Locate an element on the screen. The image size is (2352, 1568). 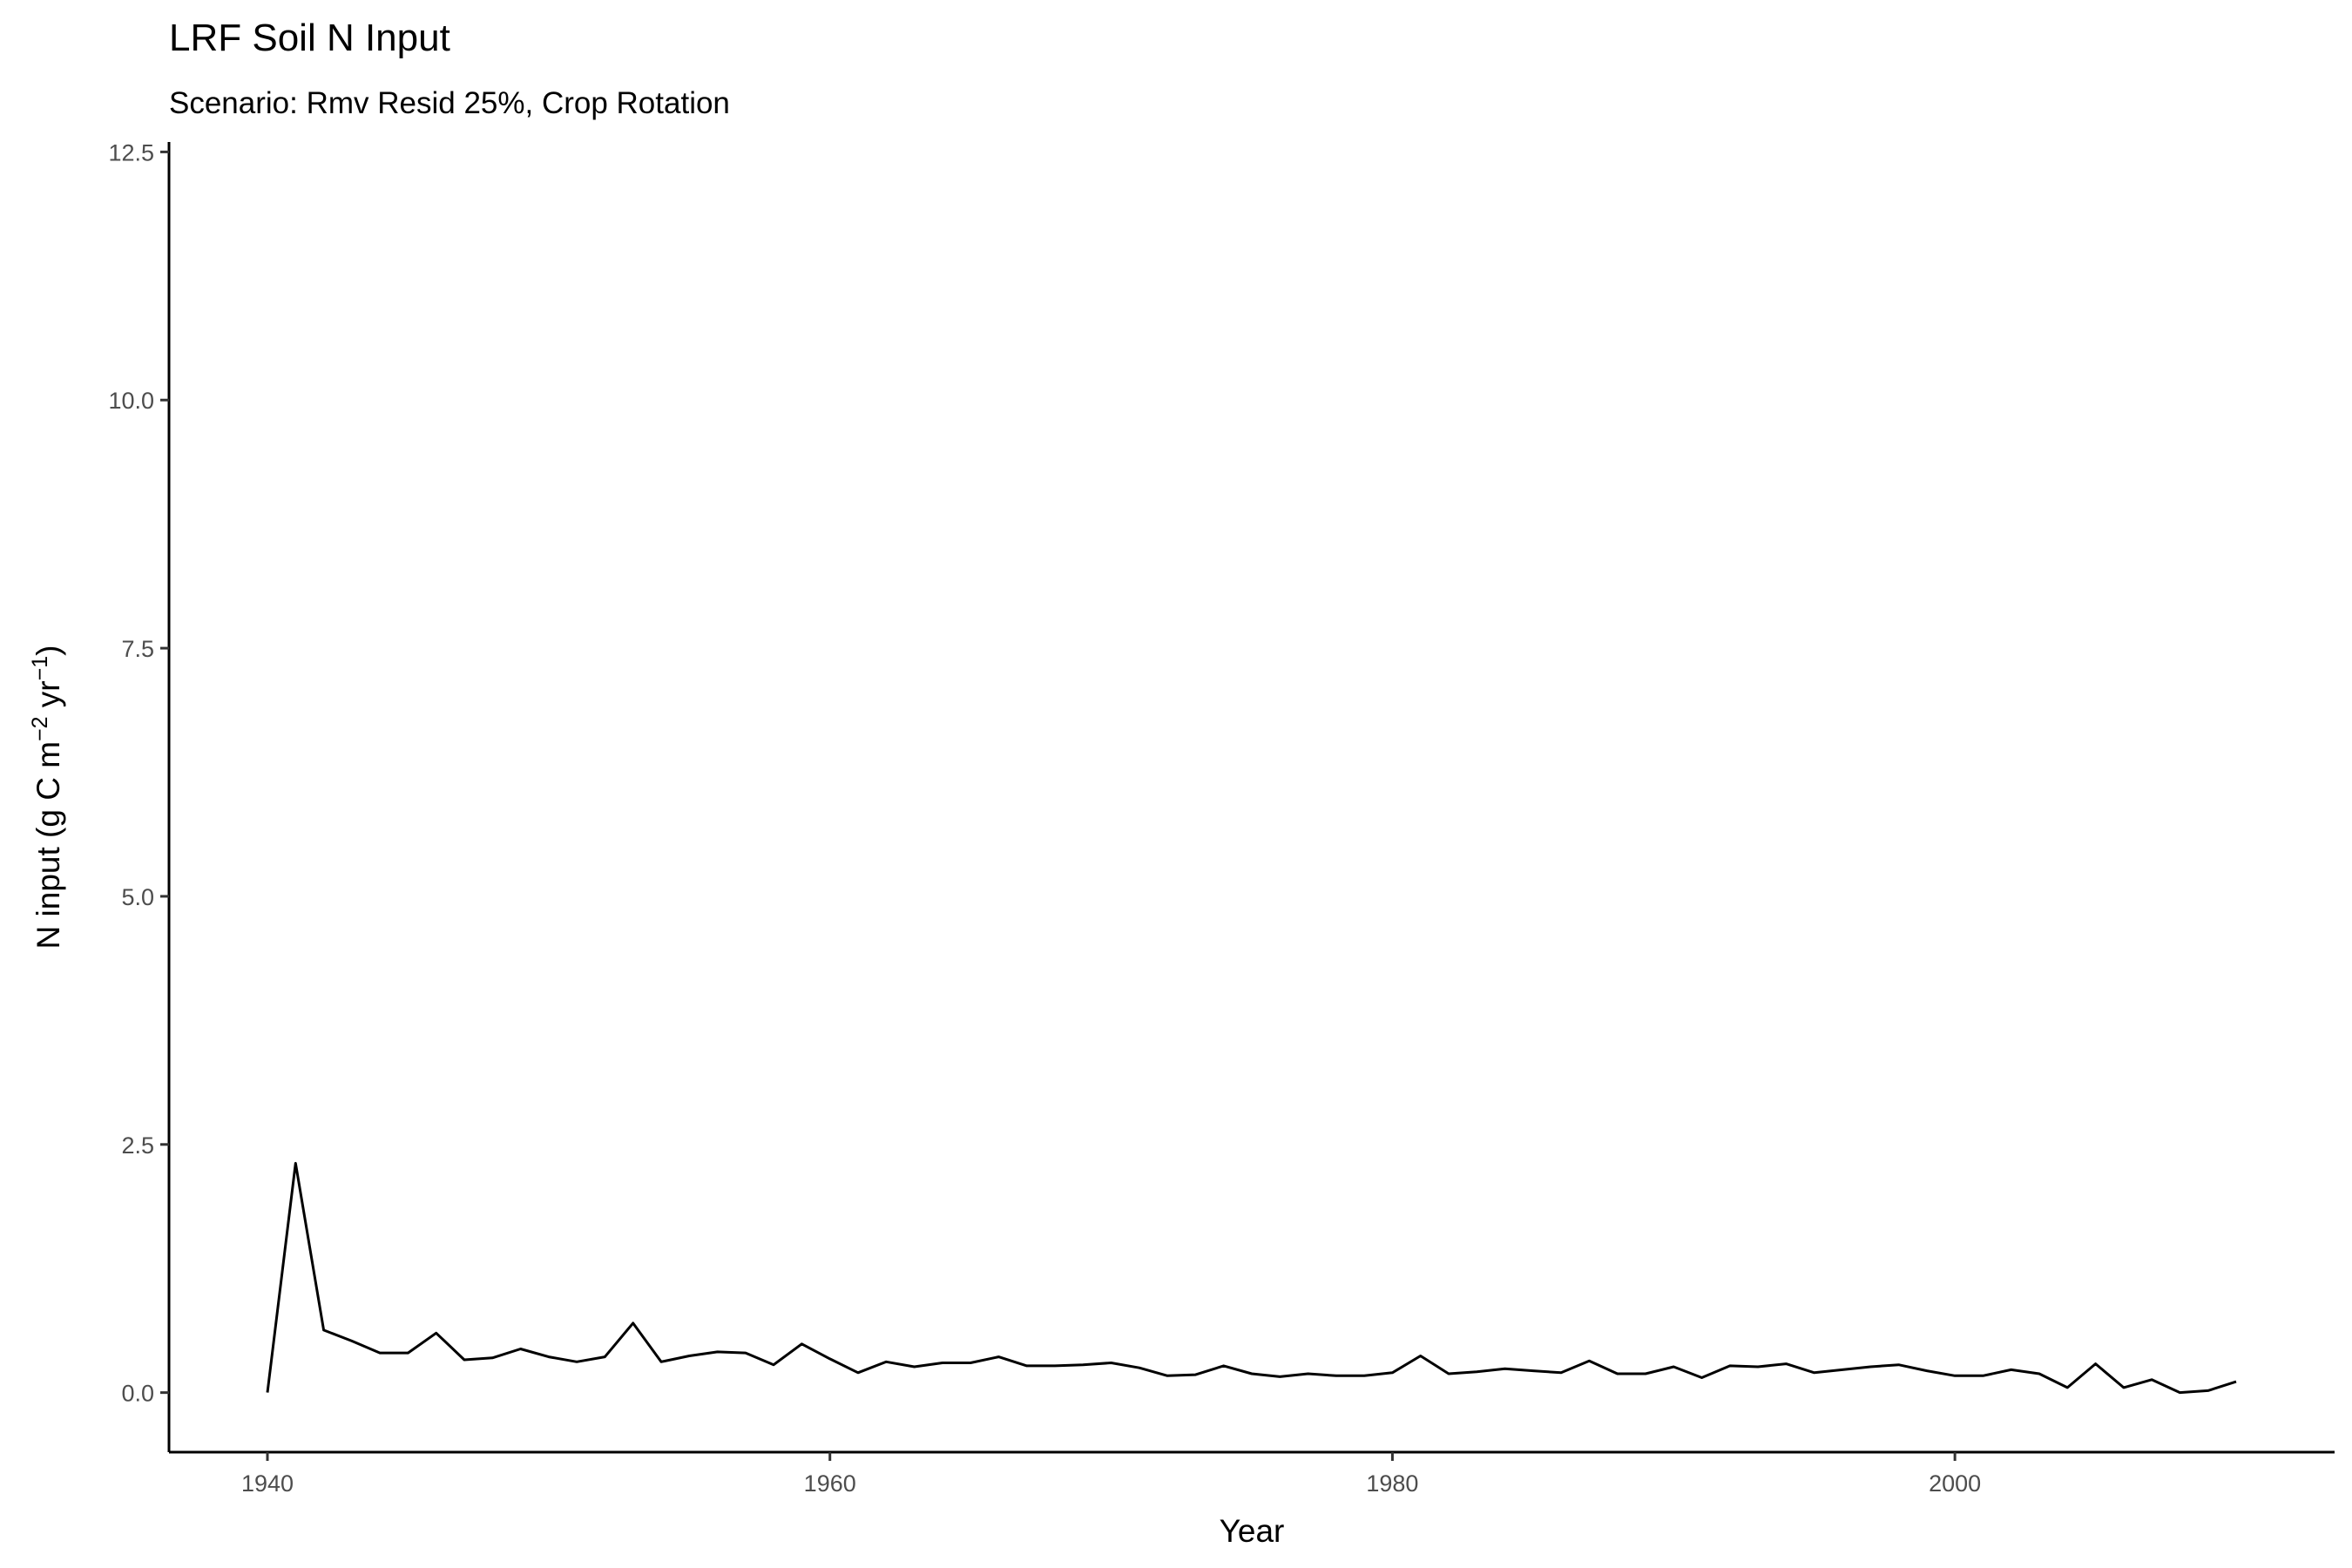
y-tick-label: 0.0 is located at coordinates (137, 1394).